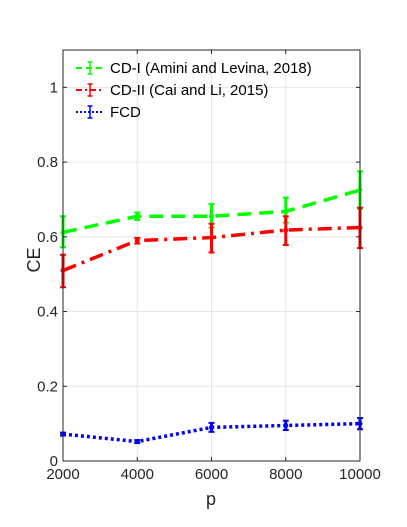  Describe the element at coordinates (189, 90) in the screenshot. I see `legend-label: CD-II (Cai and Li, 2015)` at that location.